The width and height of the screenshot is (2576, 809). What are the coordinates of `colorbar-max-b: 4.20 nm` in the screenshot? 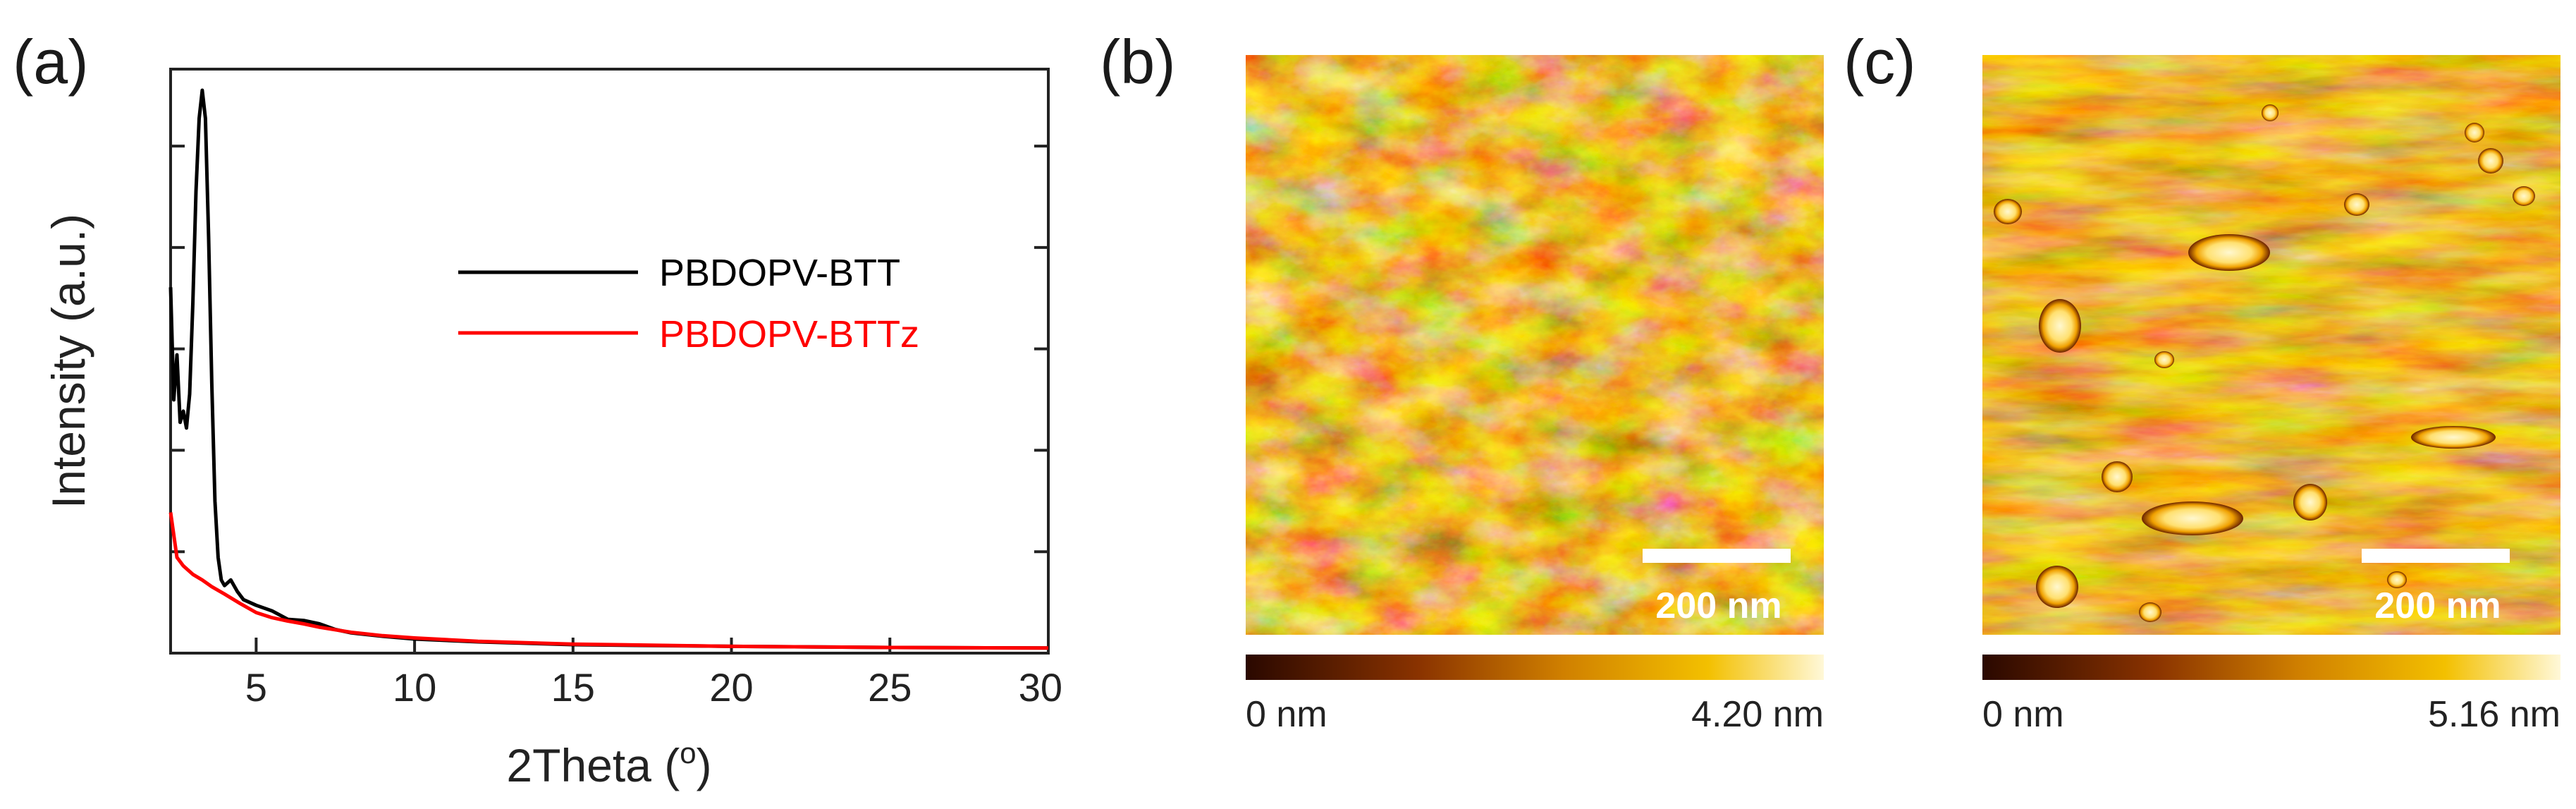 It's located at (1757, 715).